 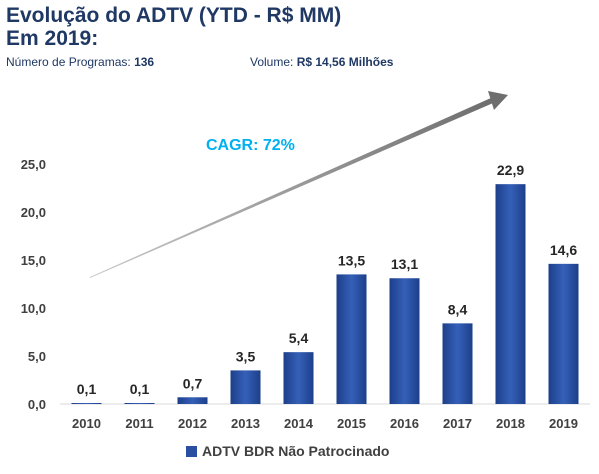 I want to click on bar-2011, so click(x=139, y=403).